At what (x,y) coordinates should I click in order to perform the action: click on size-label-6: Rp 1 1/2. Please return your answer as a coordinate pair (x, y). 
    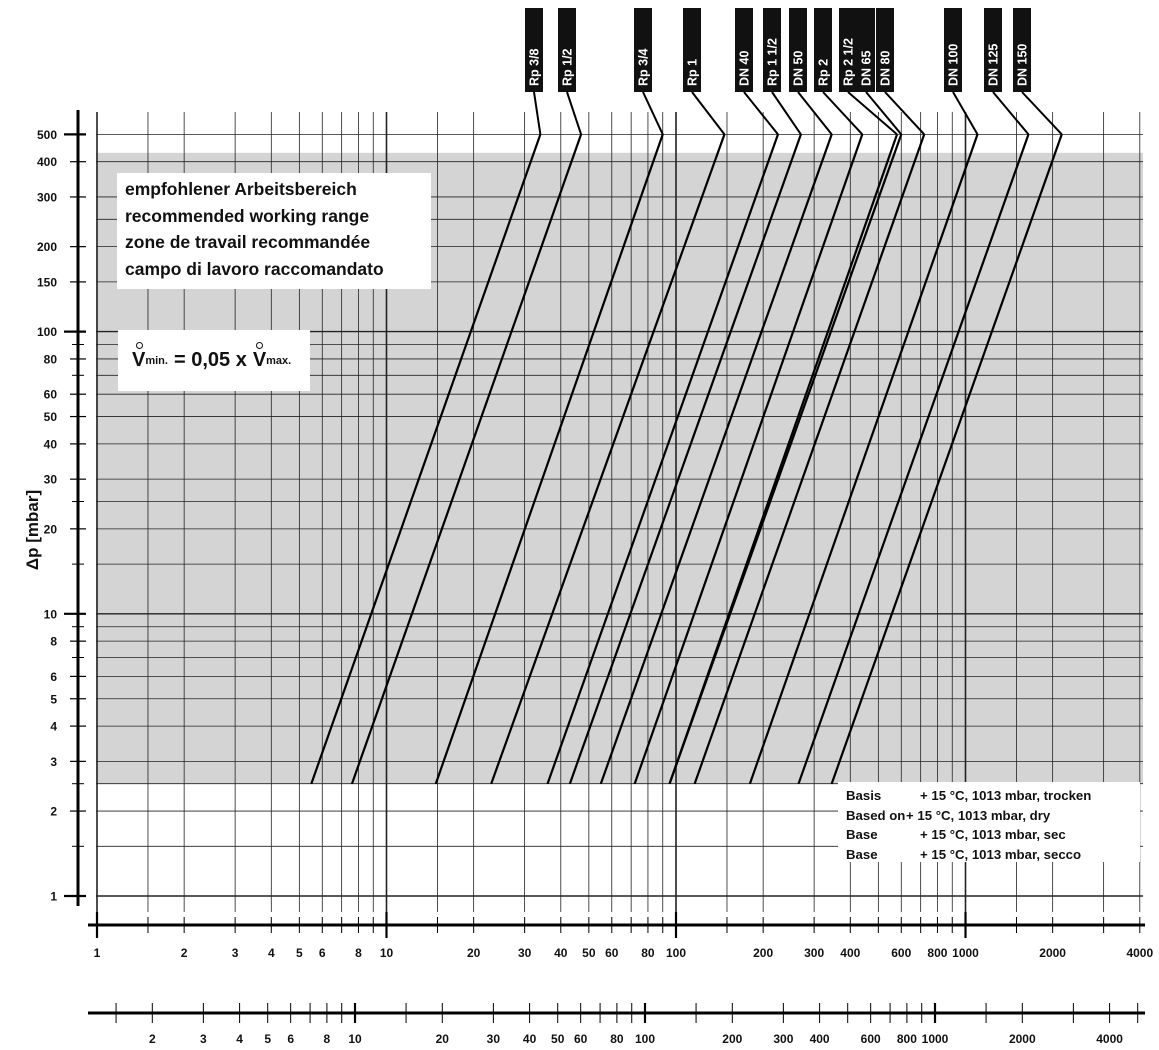
    Looking at the image, I should click on (773, 62).